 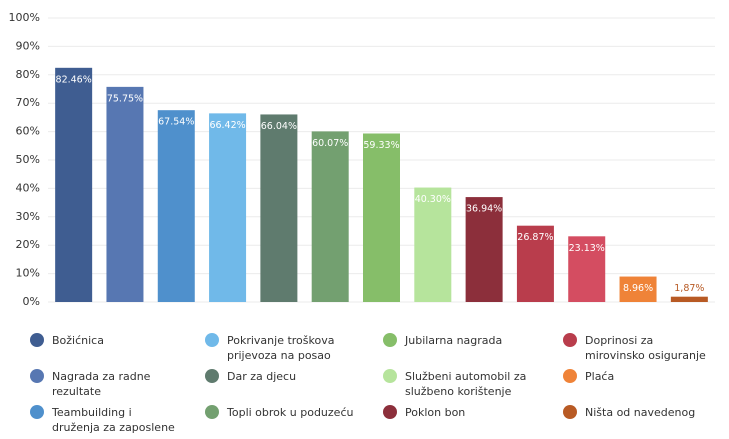 I want to click on legend-label: Doprinosi za mirovinsko osiguranje, so click(x=645, y=348).